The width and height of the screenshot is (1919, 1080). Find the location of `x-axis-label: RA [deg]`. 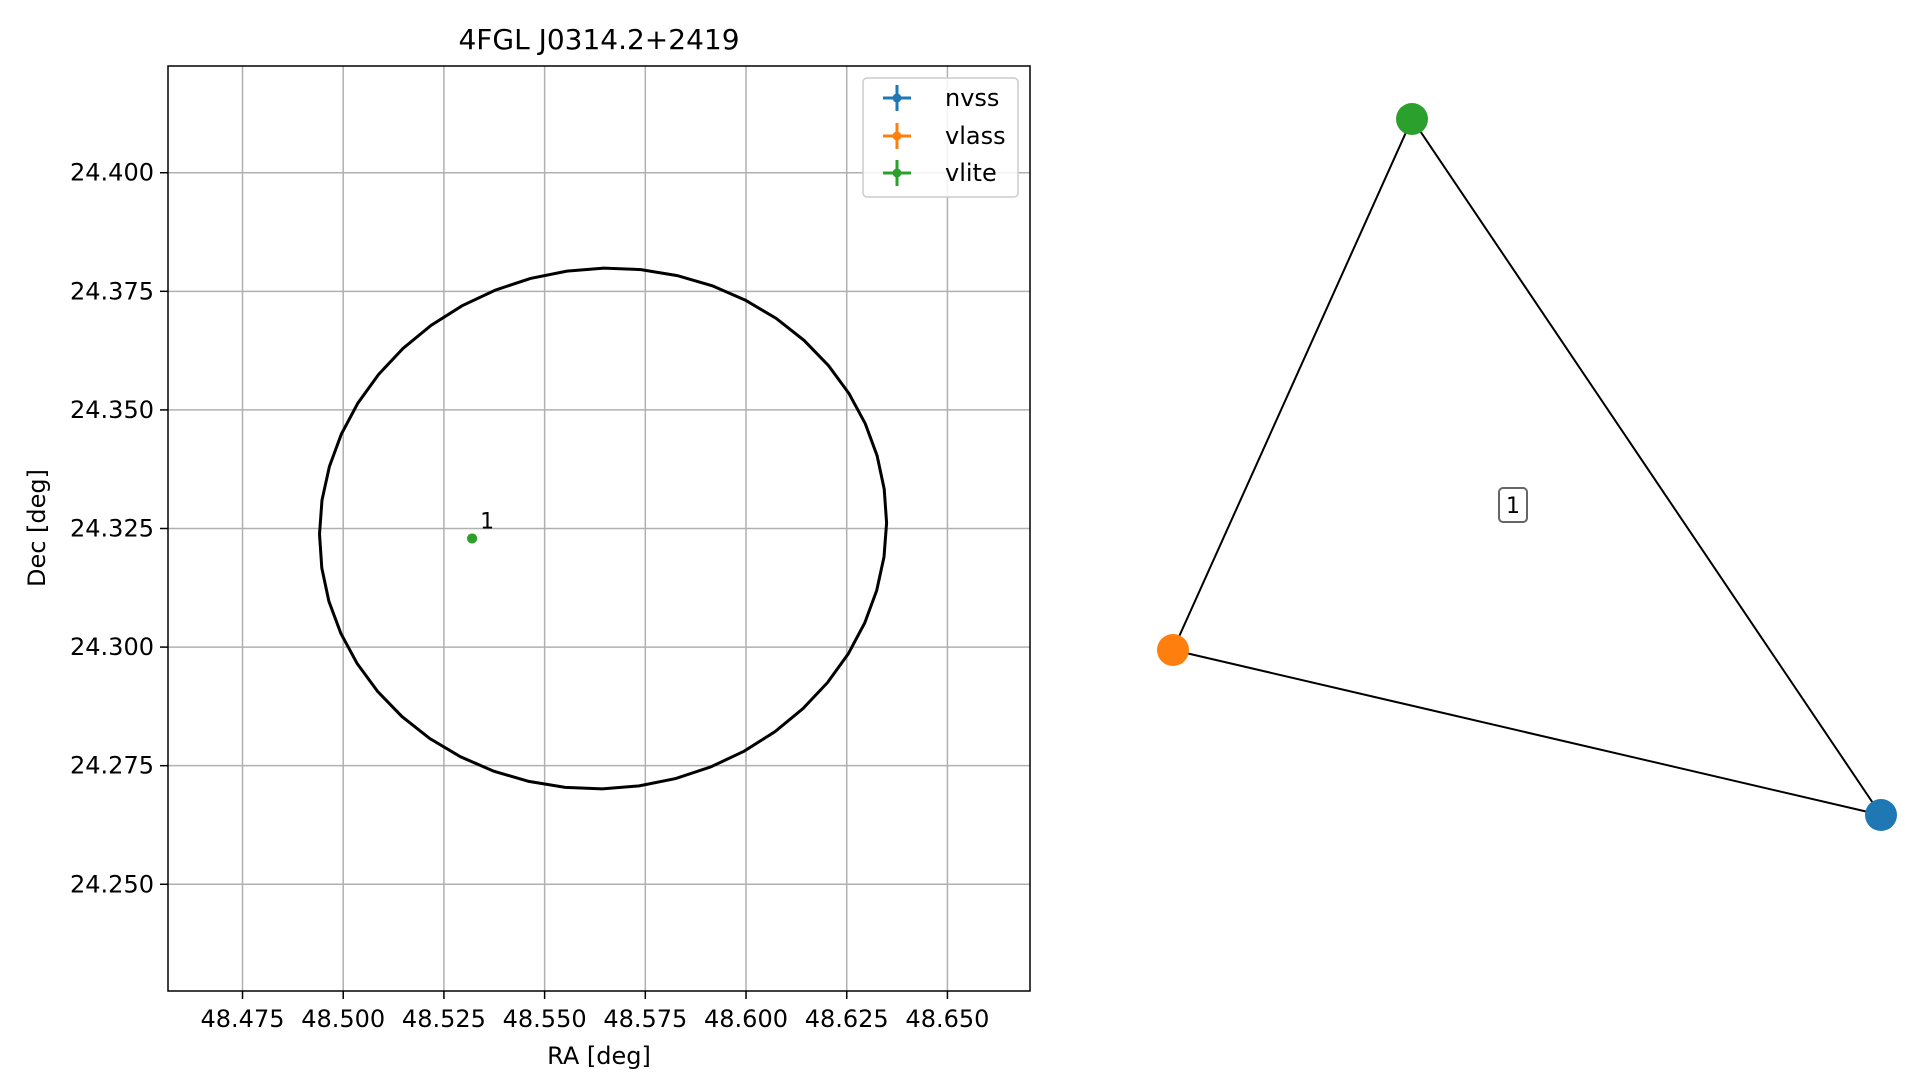

x-axis-label: RA [deg] is located at coordinates (599, 1056).